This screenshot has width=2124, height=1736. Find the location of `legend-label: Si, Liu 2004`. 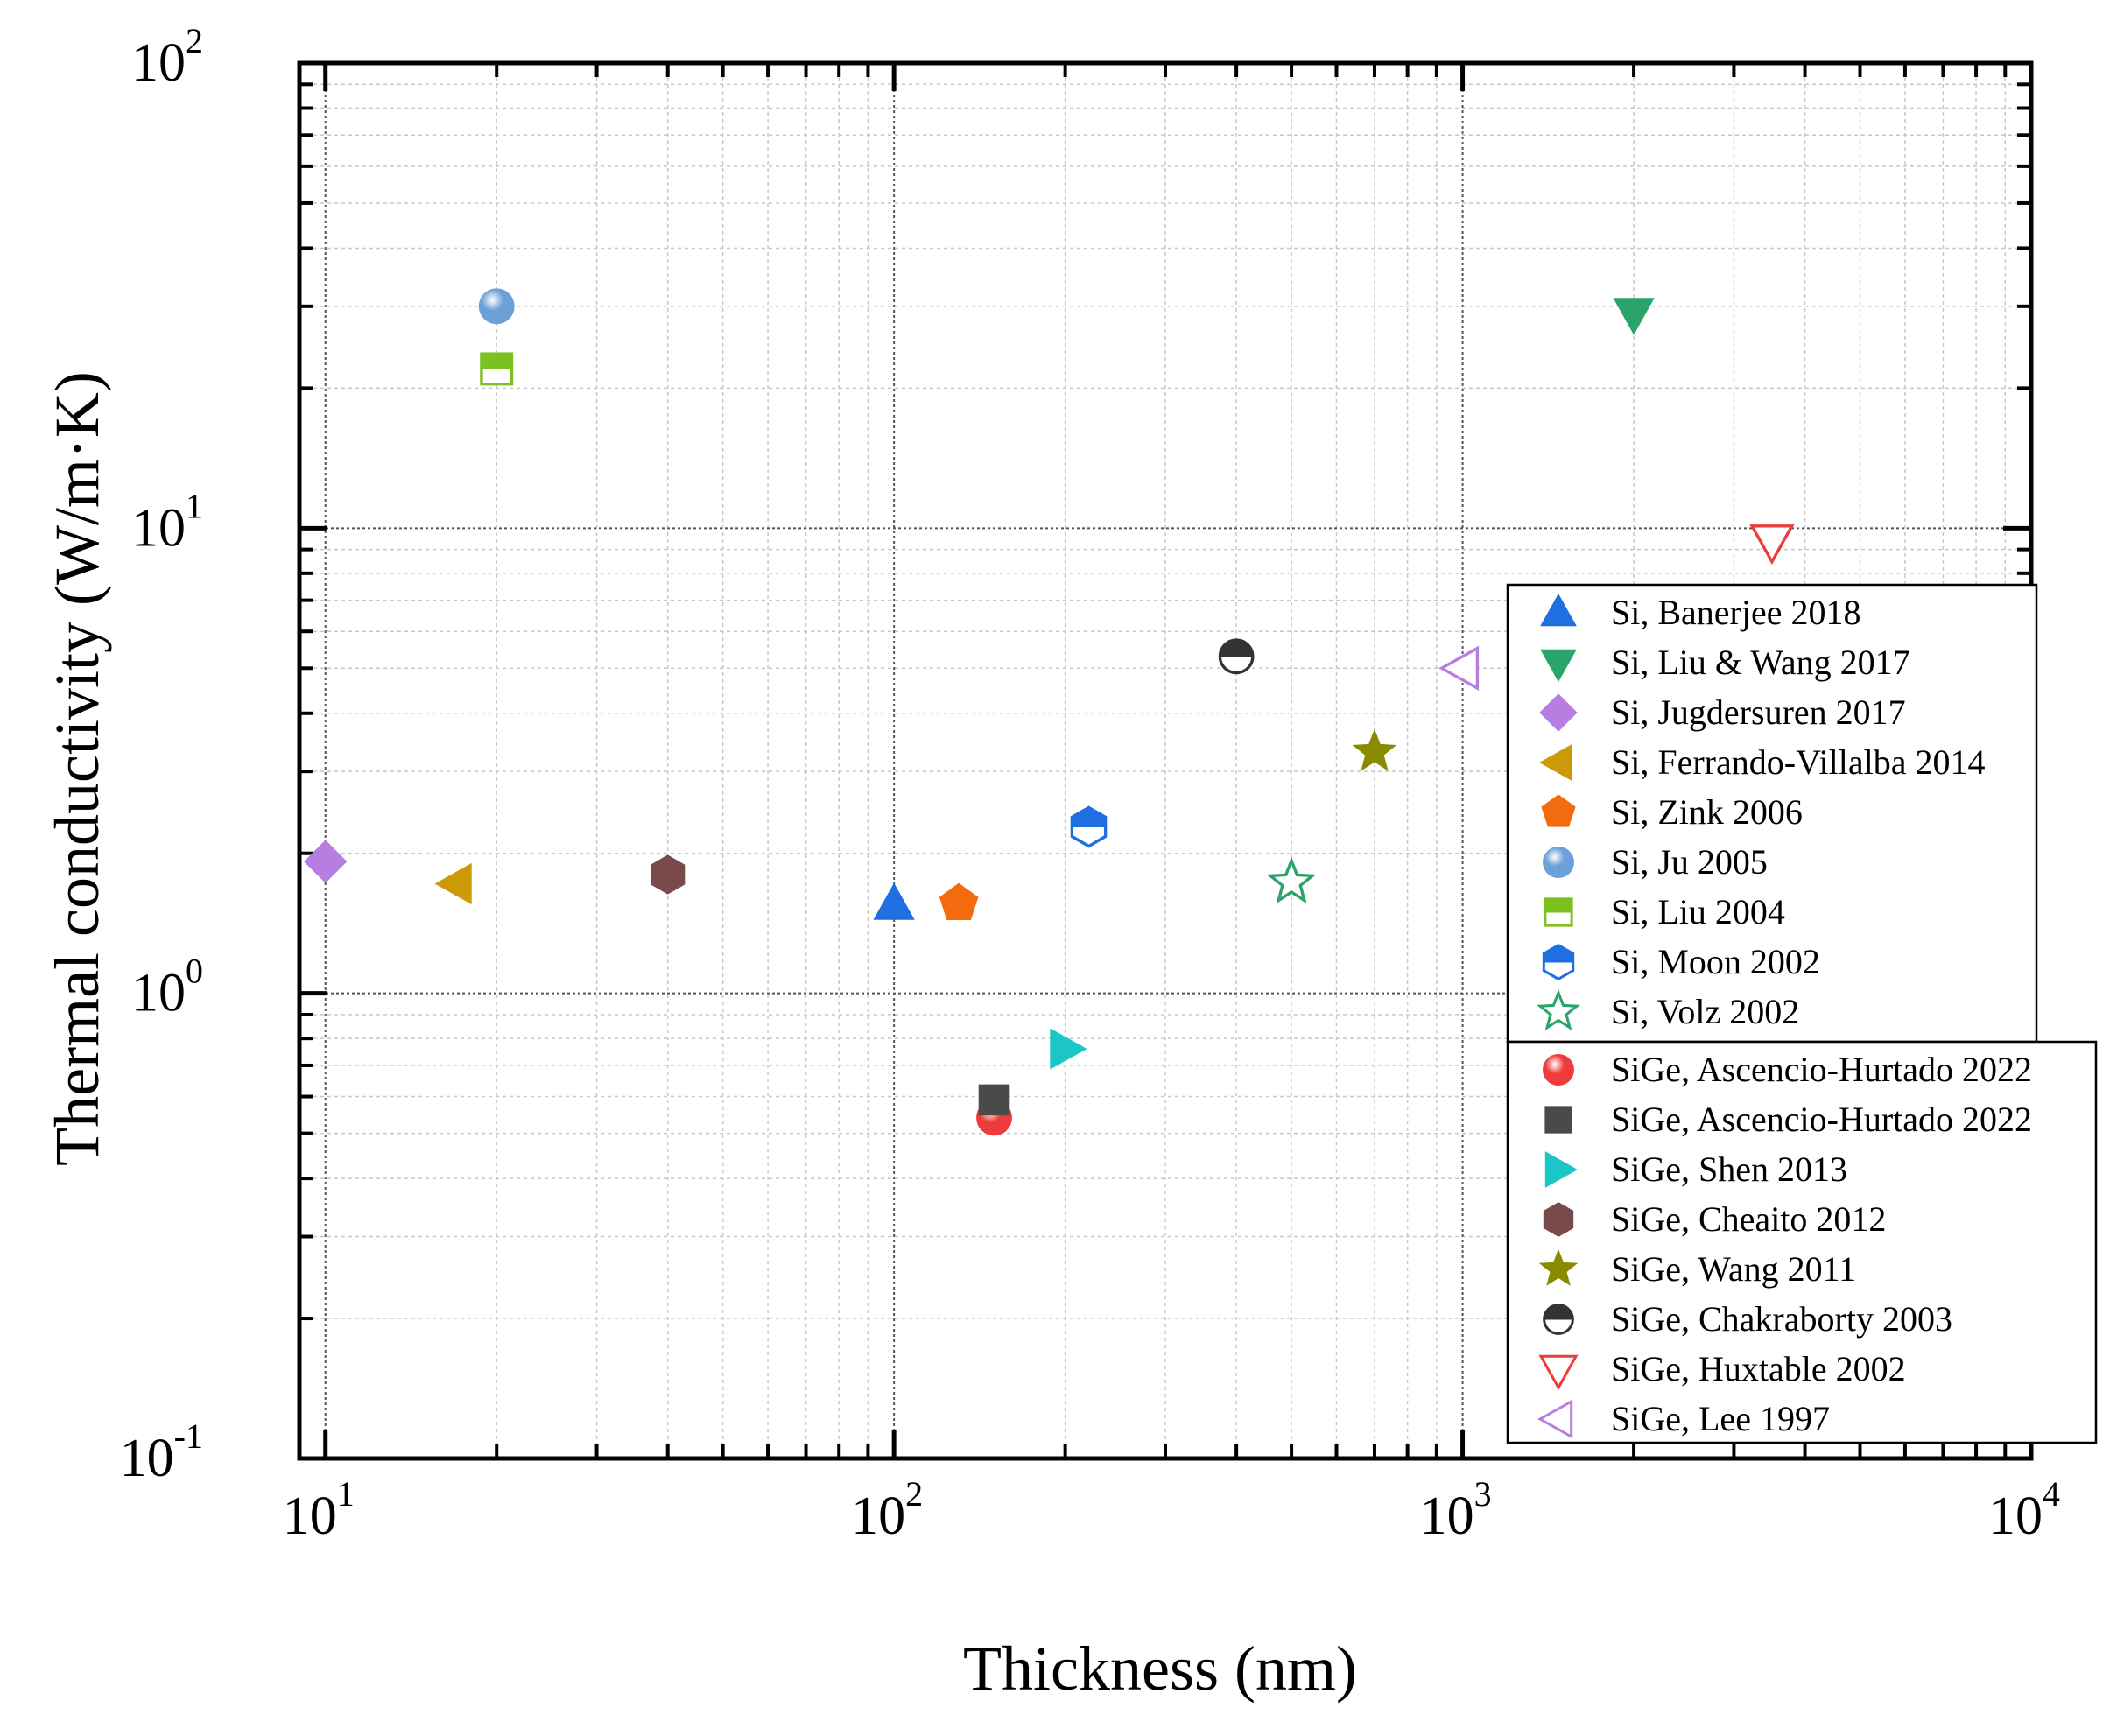

legend-label: Si, Liu 2004 is located at coordinates (1698, 911).